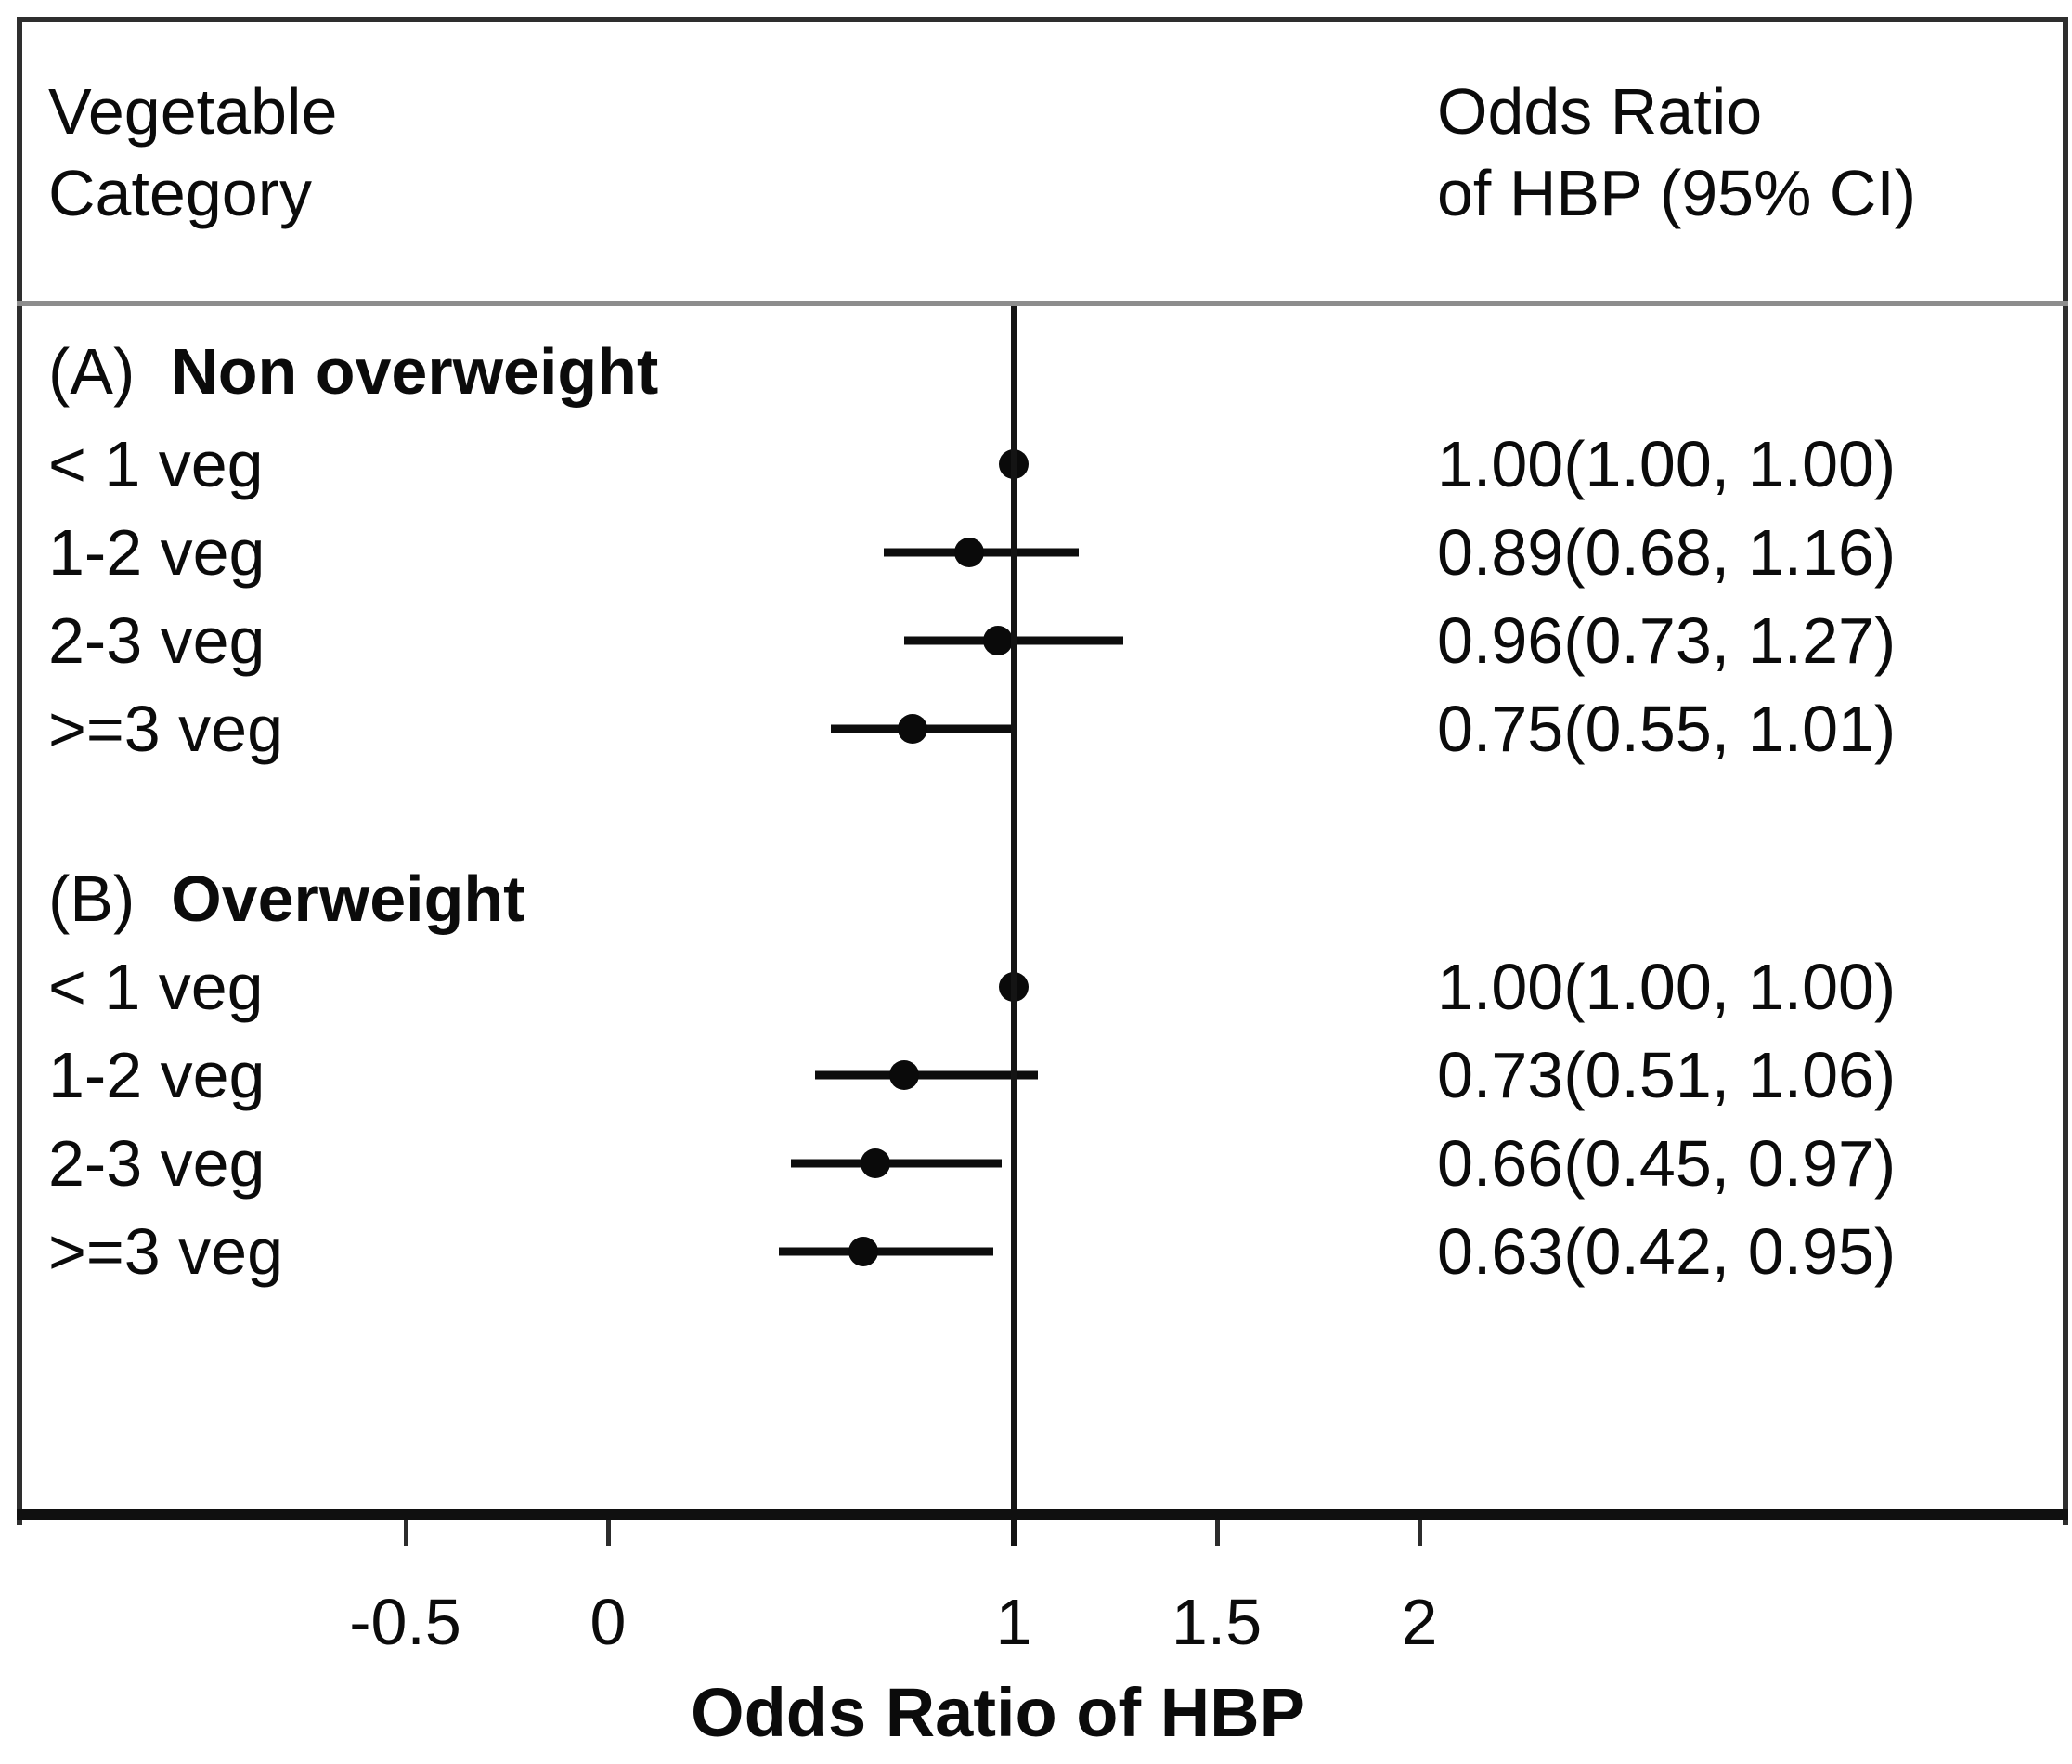 This screenshot has width=2072, height=1764. Describe the element at coordinates (1667, 552) in the screenshot. I see `odds-ratio-value-text: 0.89(0.68, 1.16)` at that location.